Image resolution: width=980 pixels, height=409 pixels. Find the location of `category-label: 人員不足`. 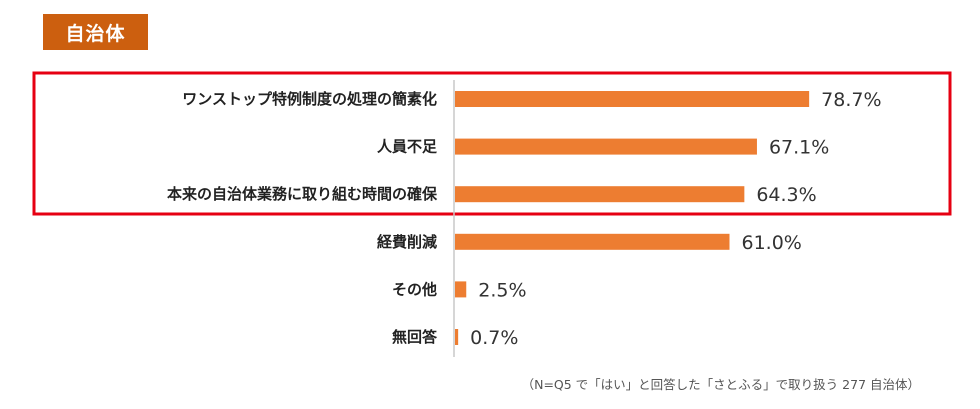

category-label: 人員不足 is located at coordinates (407, 147).